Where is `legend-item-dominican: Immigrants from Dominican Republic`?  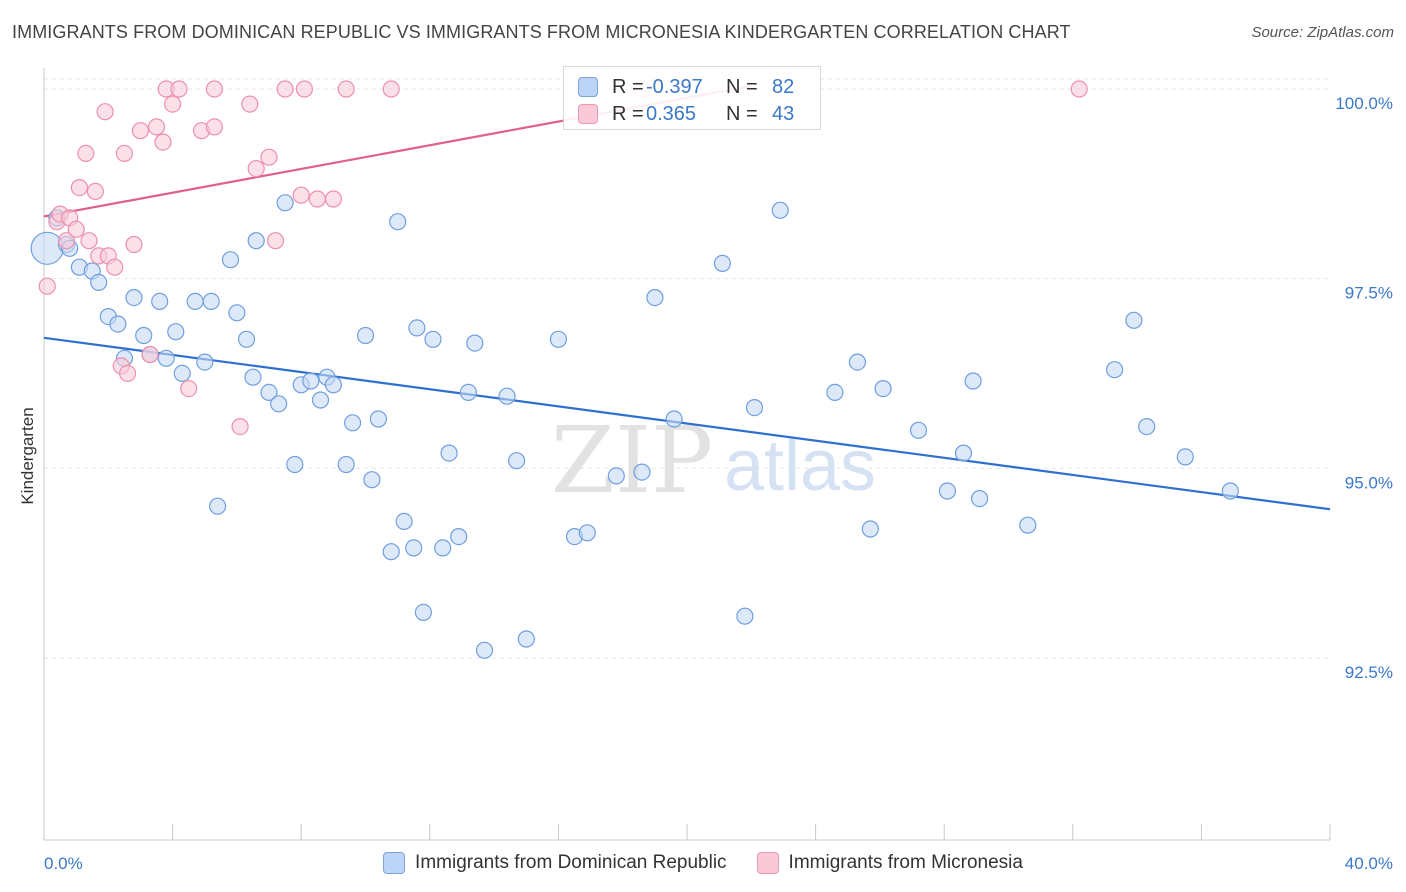
legend-item-dominican: Immigrants from Dominican Republic is located at coordinates (555, 863).